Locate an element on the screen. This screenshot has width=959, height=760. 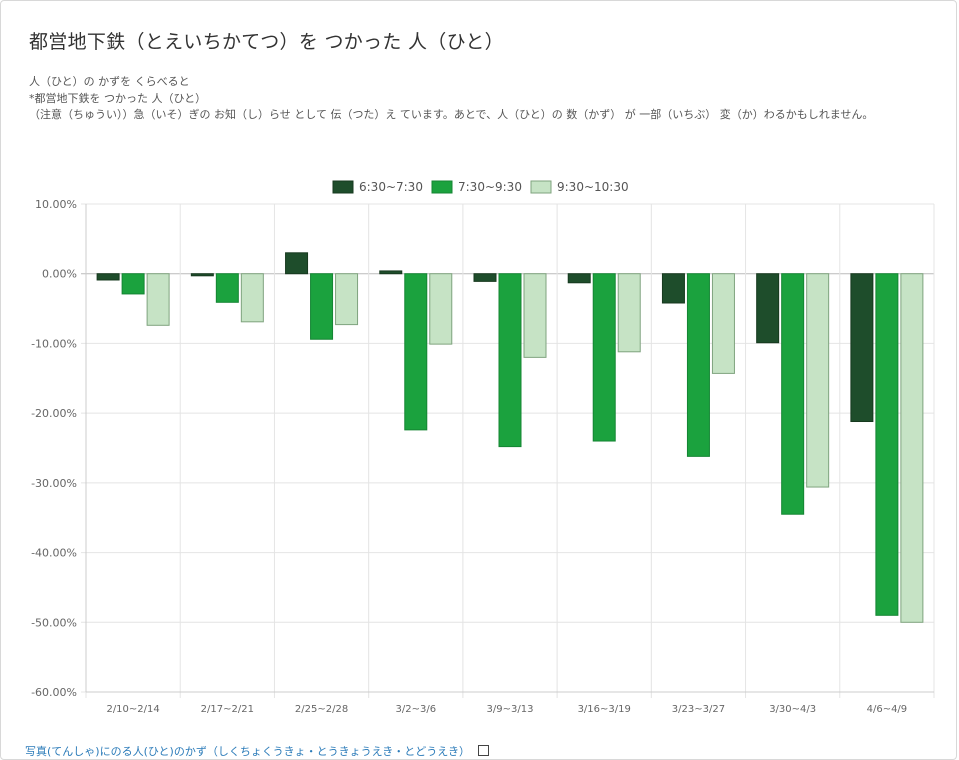
x-tick-label: 3/2~3/6 is located at coordinates (415, 709).